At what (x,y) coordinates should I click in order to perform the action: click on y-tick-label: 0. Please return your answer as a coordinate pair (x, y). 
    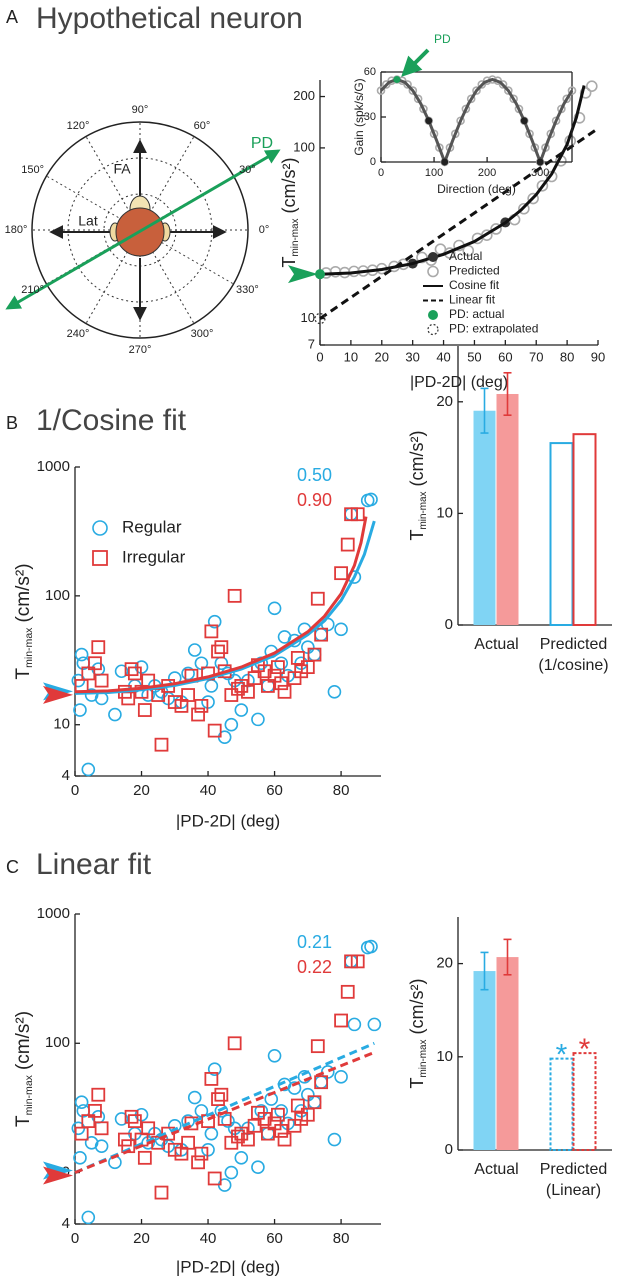
    Looking at the image, I should click on (449, 1149).